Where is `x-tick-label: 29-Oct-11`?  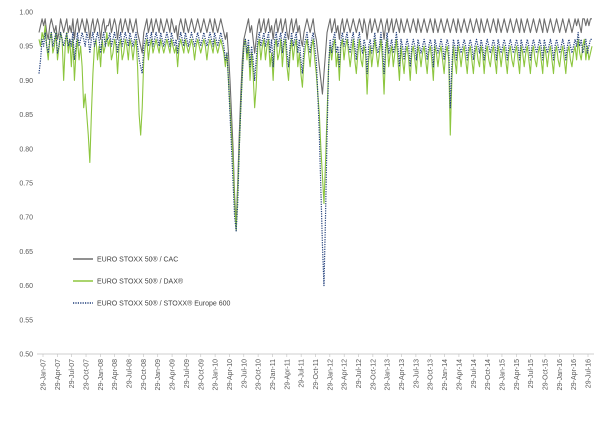
x-tick-label: 29-Oct-11 is located at coordinates (316, 374).